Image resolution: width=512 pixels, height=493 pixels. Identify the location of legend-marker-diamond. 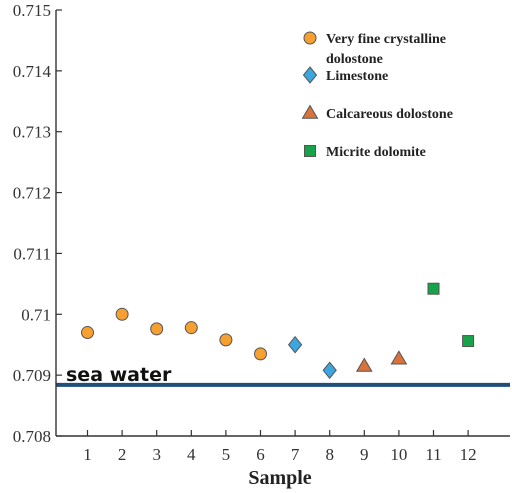
(310, 75).